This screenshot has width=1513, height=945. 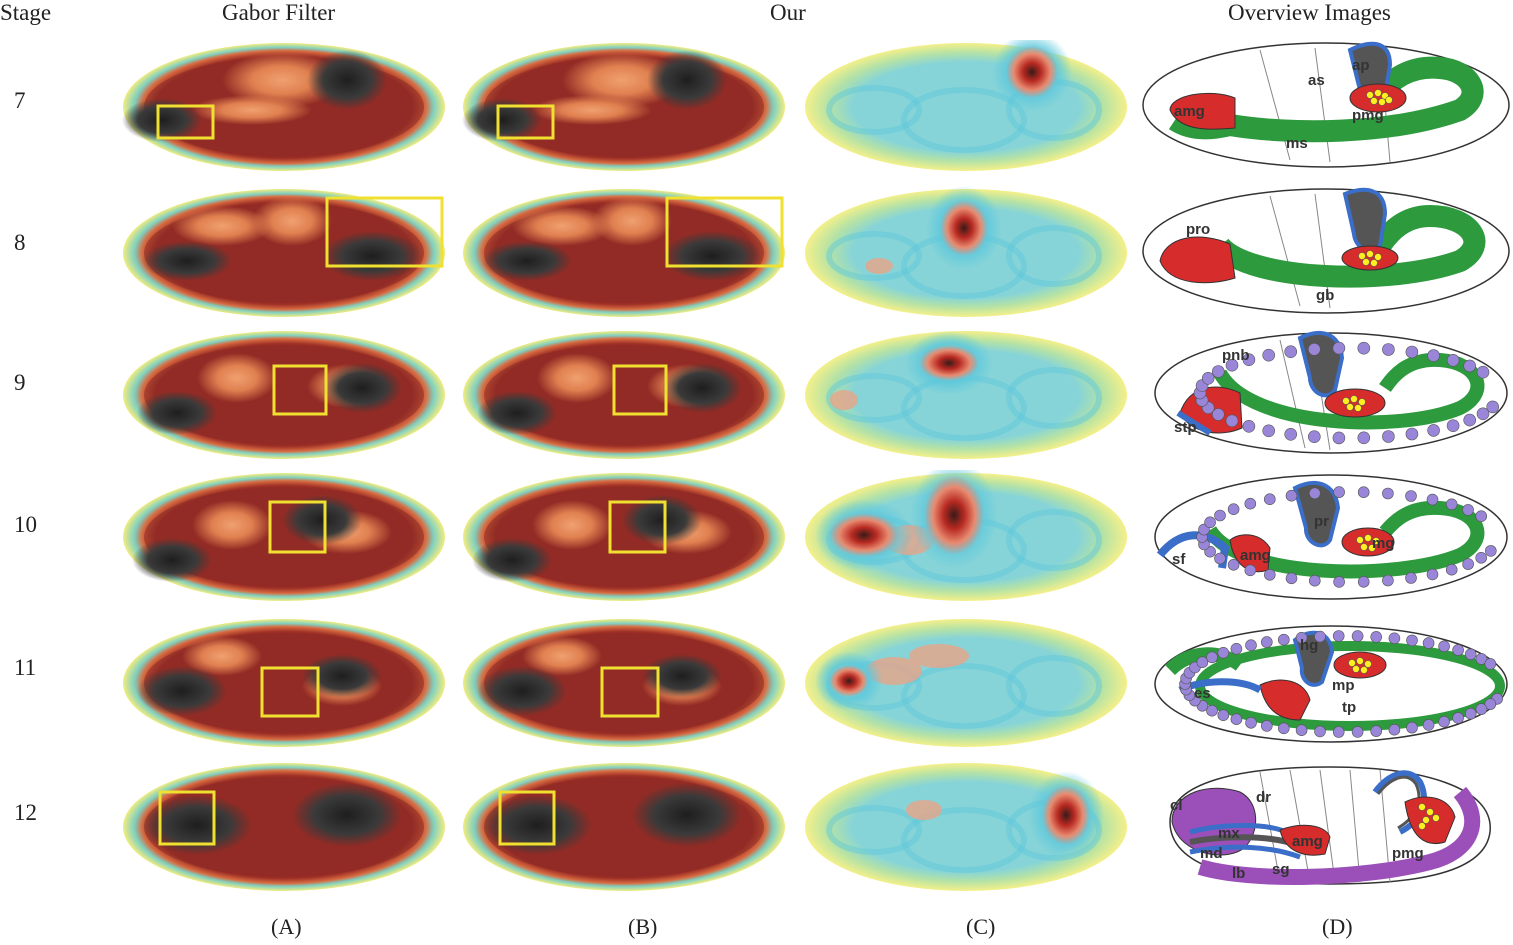 What do you see at coordinates (1179, 559) in the screenshot?
I see `ov-label-sf: sf` at bounding box center [1179, 559].